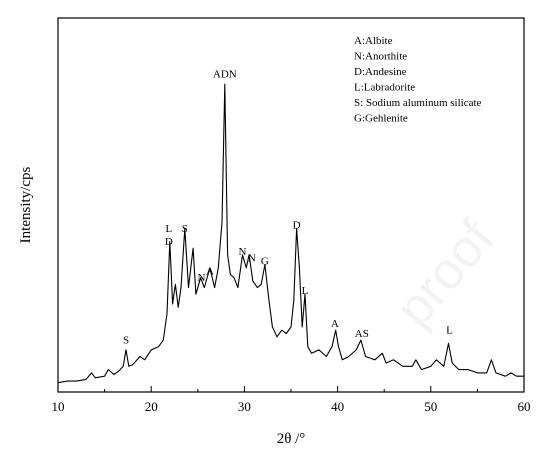  What do you see at coordinates (381, 119) in the screenshot?
I see `legend-entry: G:Gehlenite` at bounding box center [381, 119].